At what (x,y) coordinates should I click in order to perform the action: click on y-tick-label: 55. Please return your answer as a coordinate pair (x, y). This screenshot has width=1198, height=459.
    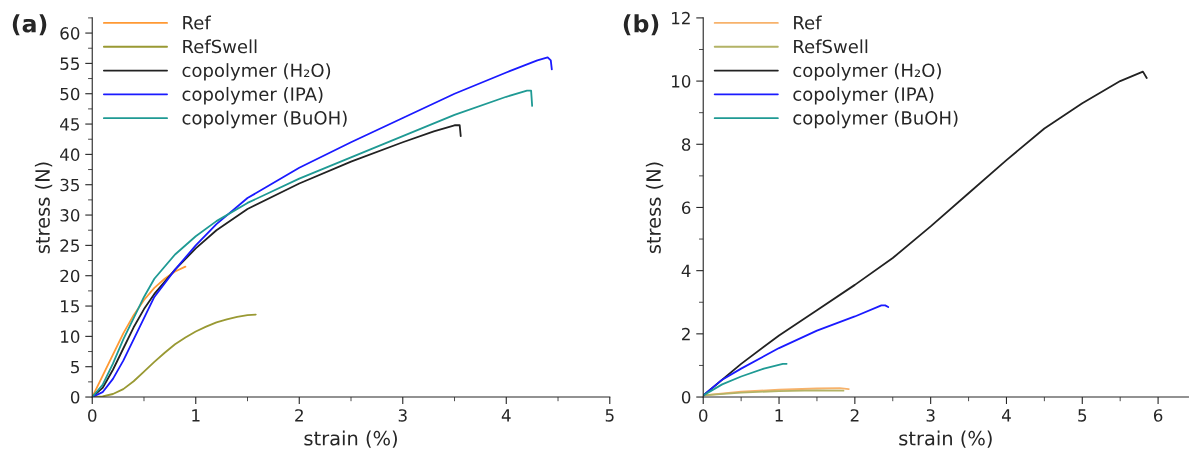
    Looking at the image, I should click on (69, 63).